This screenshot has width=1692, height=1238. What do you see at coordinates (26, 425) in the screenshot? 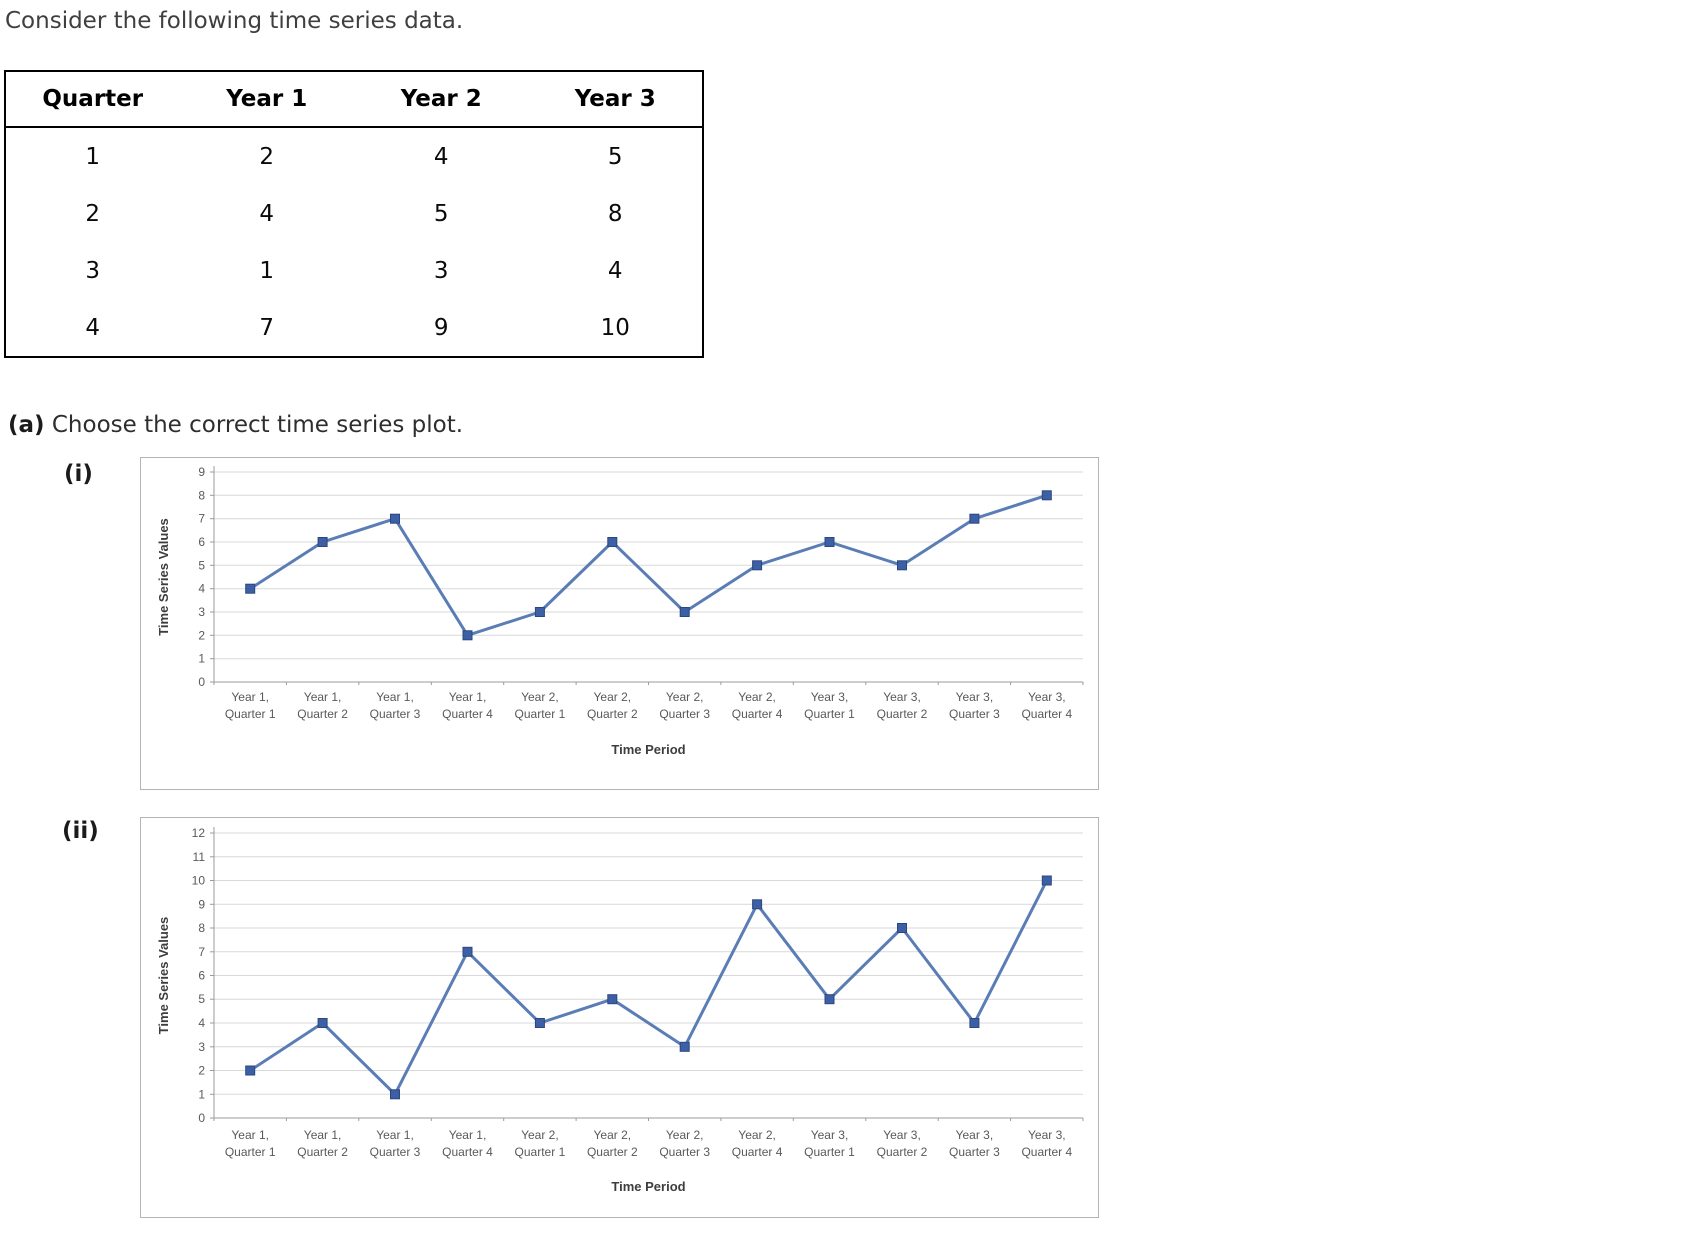
I see `question-part-label: (a)` at bounding box center [26, 425].